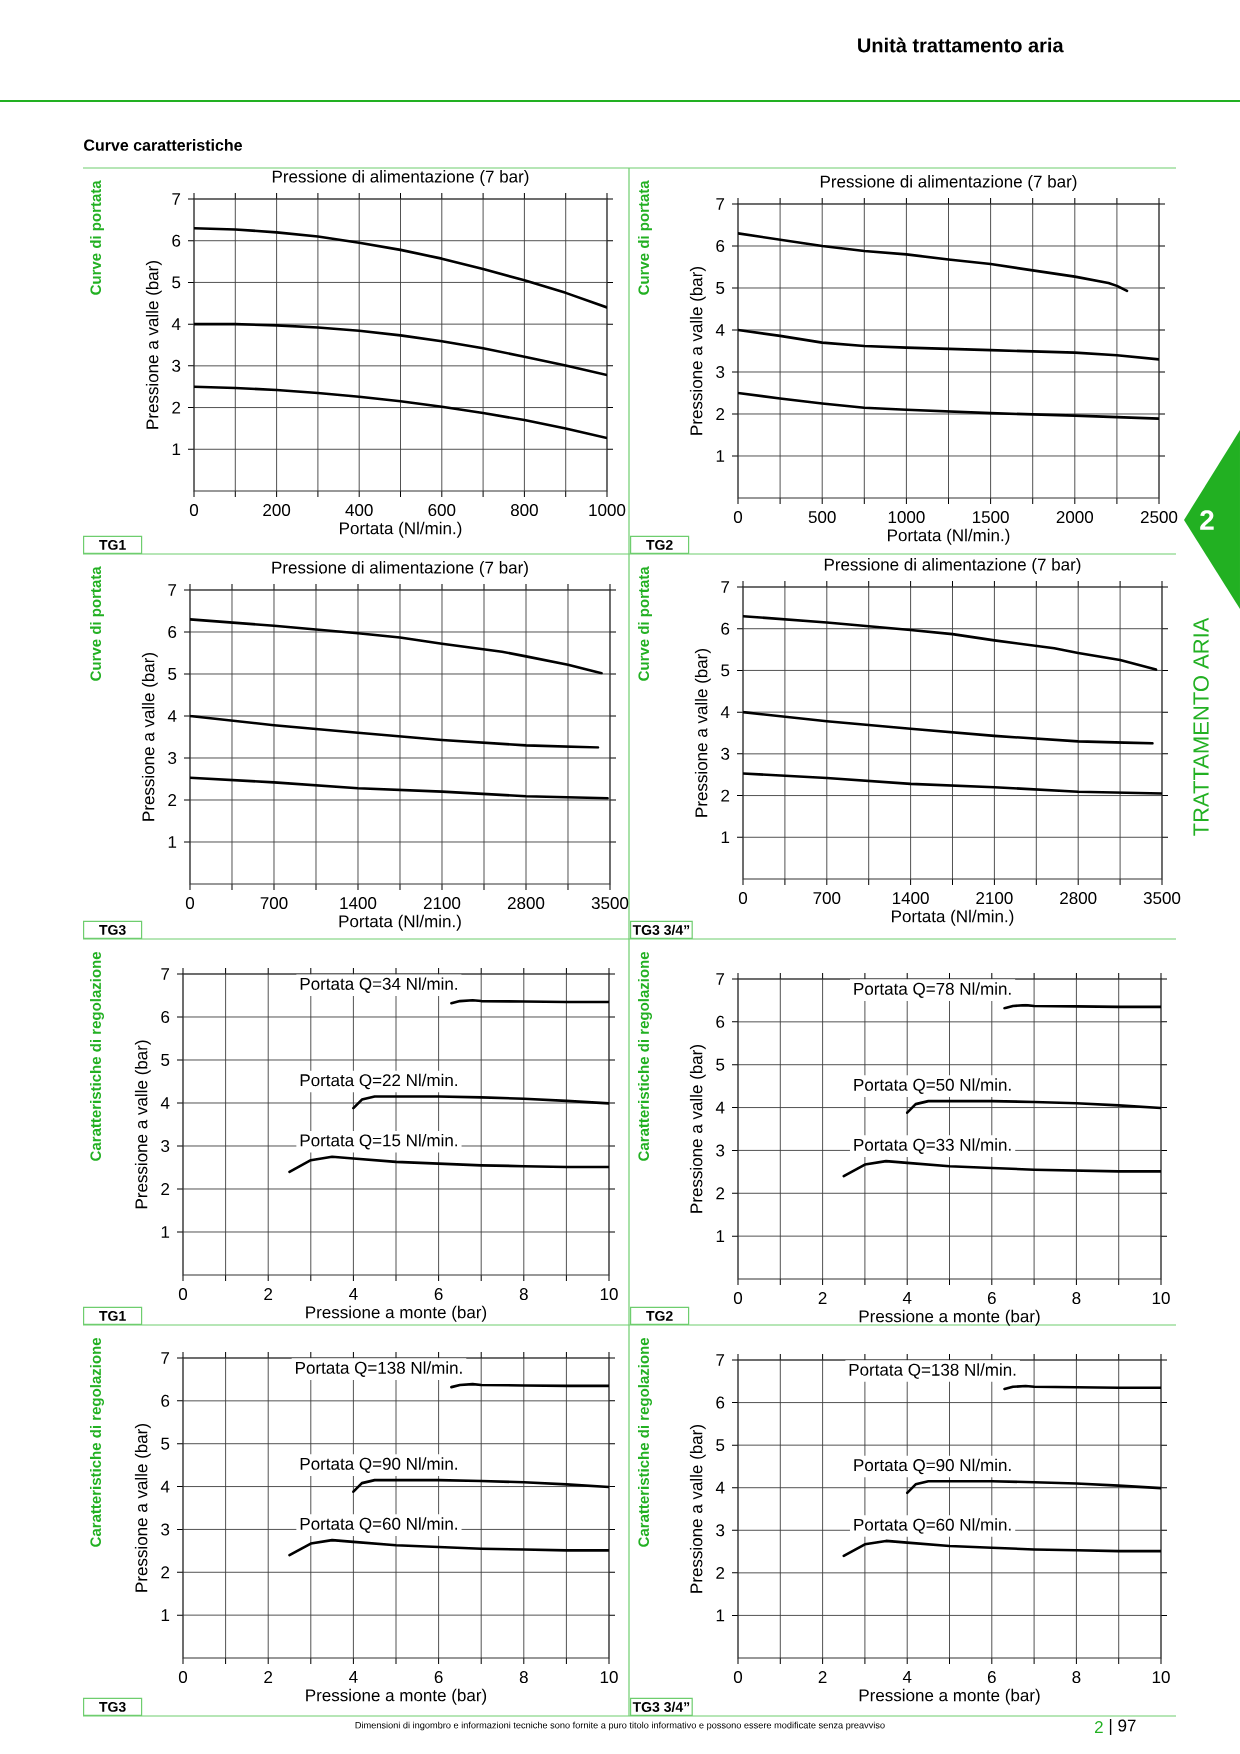 The image size is (1240, 1754). I want to click on x-tick-label: 2000, so click(1075, 517).